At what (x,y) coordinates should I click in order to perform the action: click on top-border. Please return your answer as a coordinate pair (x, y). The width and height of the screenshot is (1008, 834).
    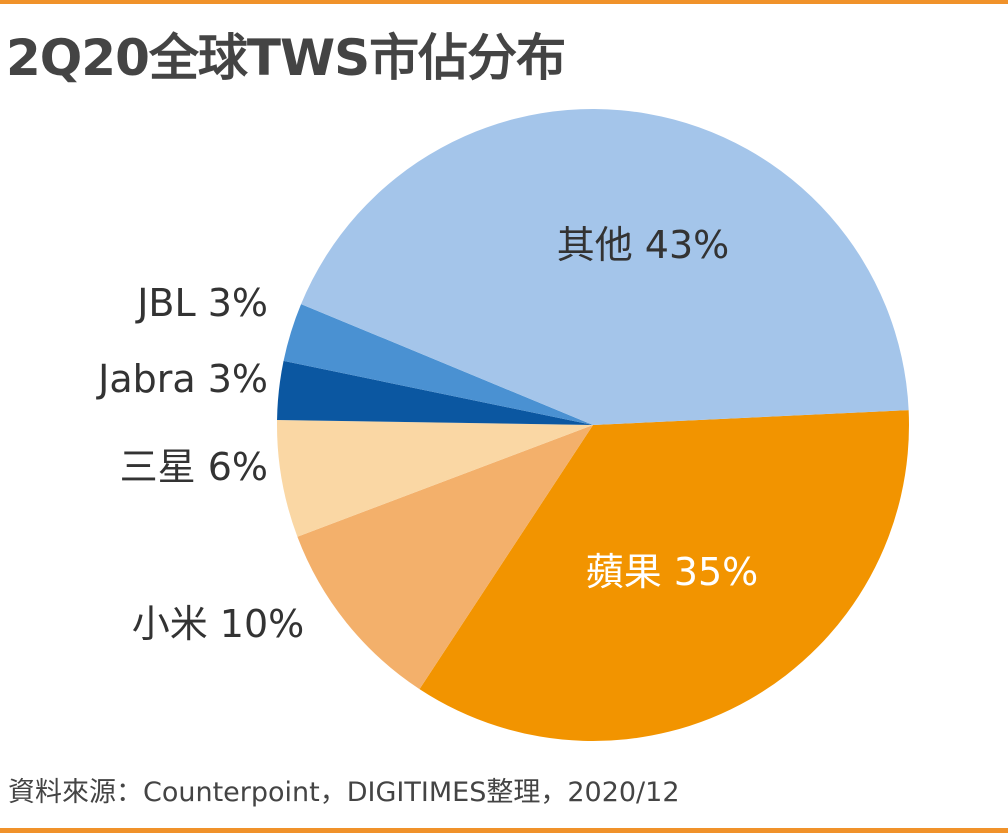
    Looking at the image, I should click on (504, 2).